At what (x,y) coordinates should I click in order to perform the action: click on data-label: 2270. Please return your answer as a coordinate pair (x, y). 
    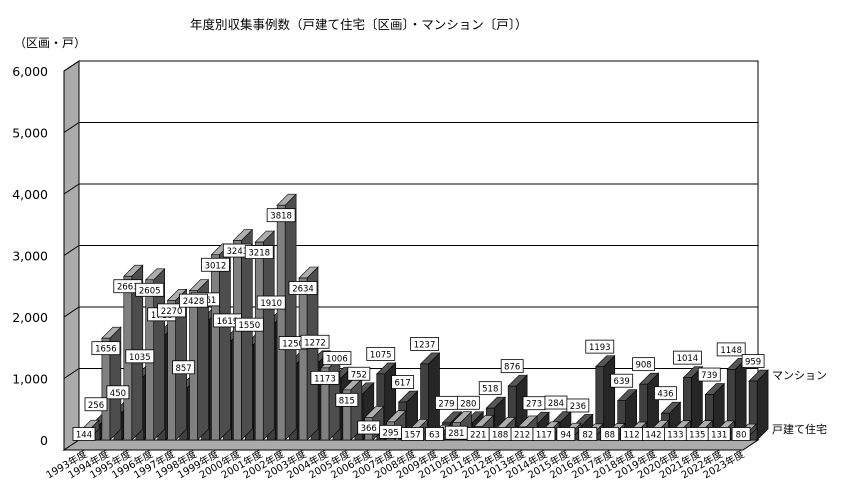
    Looking at the image, I should click on (172, 310).